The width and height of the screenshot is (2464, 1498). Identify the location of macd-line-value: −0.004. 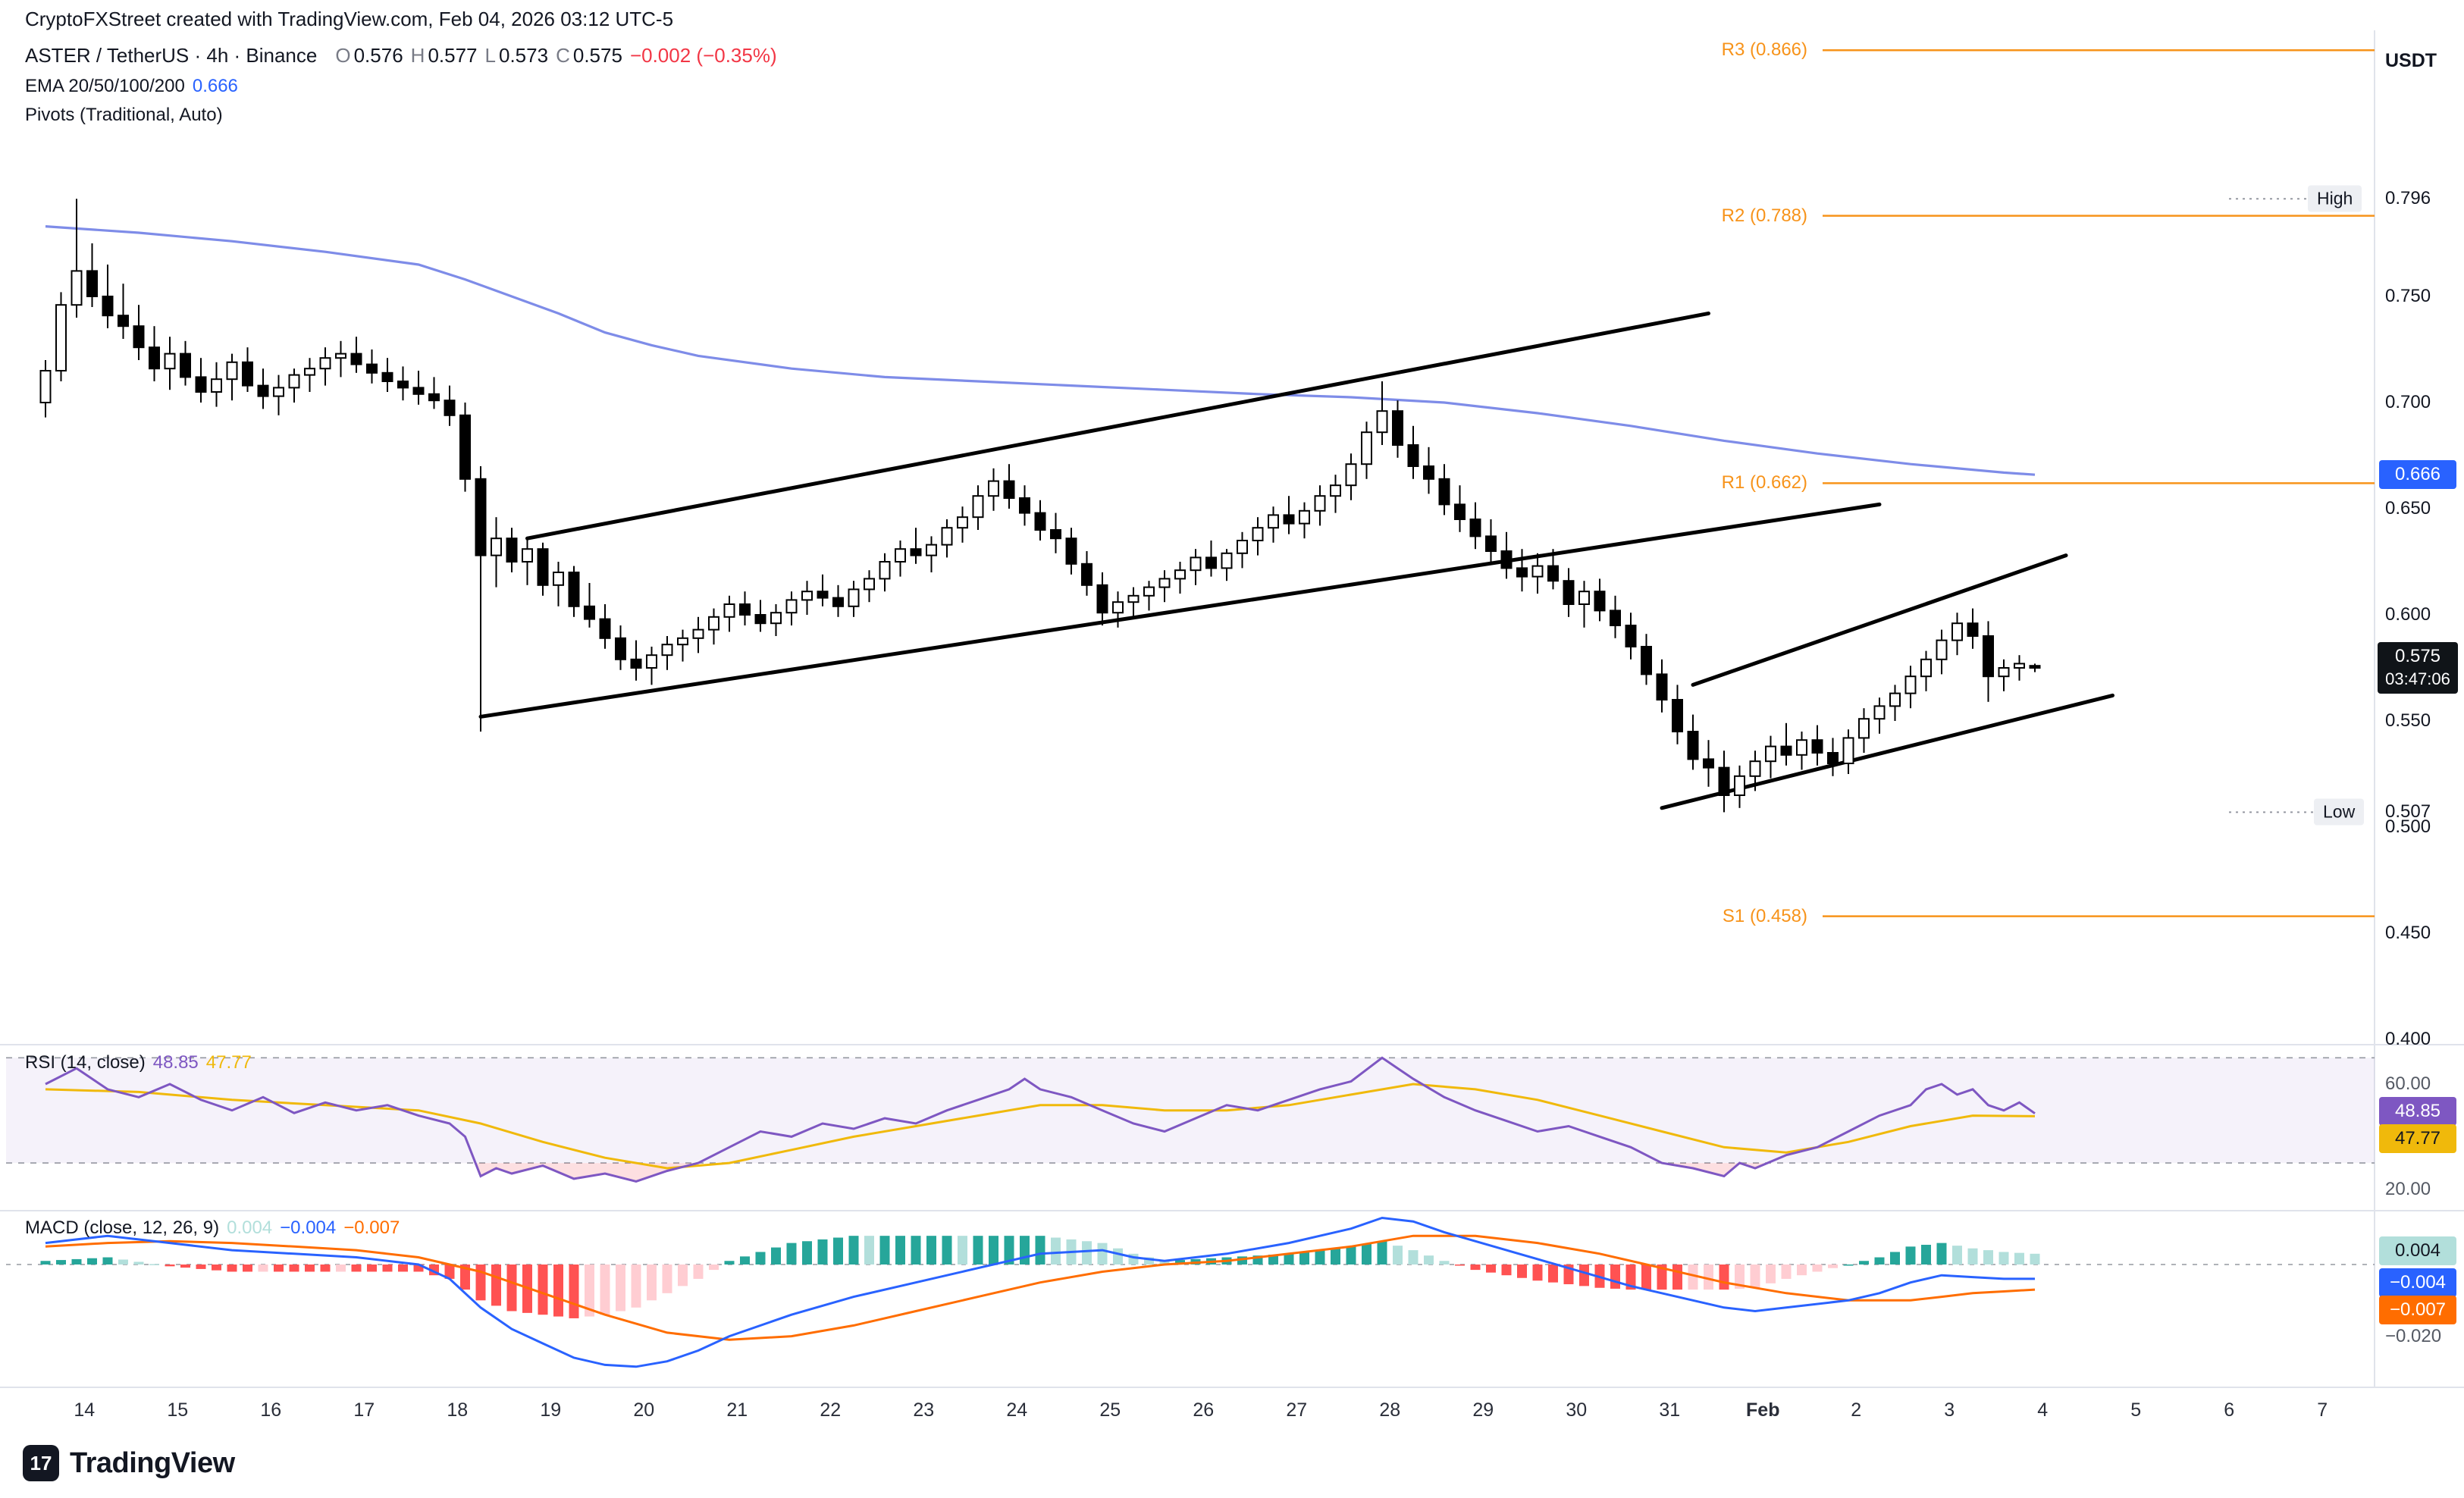
(309, 1228).